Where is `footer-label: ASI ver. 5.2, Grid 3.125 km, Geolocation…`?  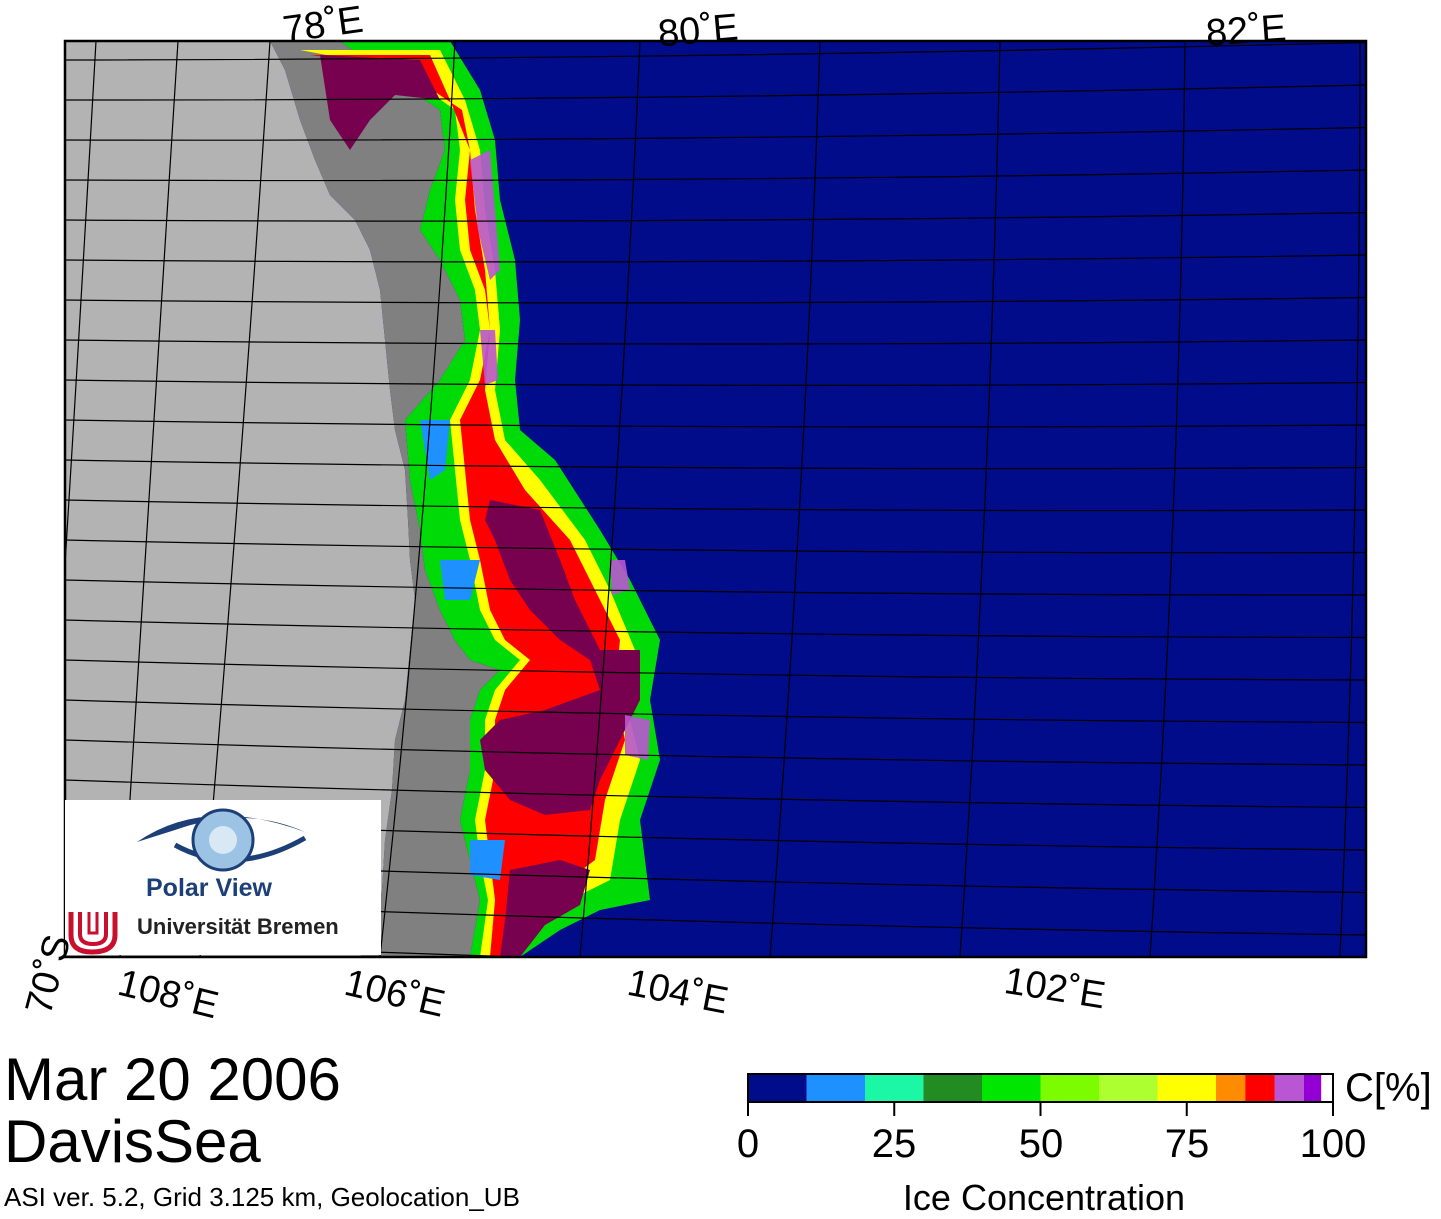 footer-label: ASI ver. 5.2, Grid 3.125 km, Geolocation… is located at coordinates (262, 1197).